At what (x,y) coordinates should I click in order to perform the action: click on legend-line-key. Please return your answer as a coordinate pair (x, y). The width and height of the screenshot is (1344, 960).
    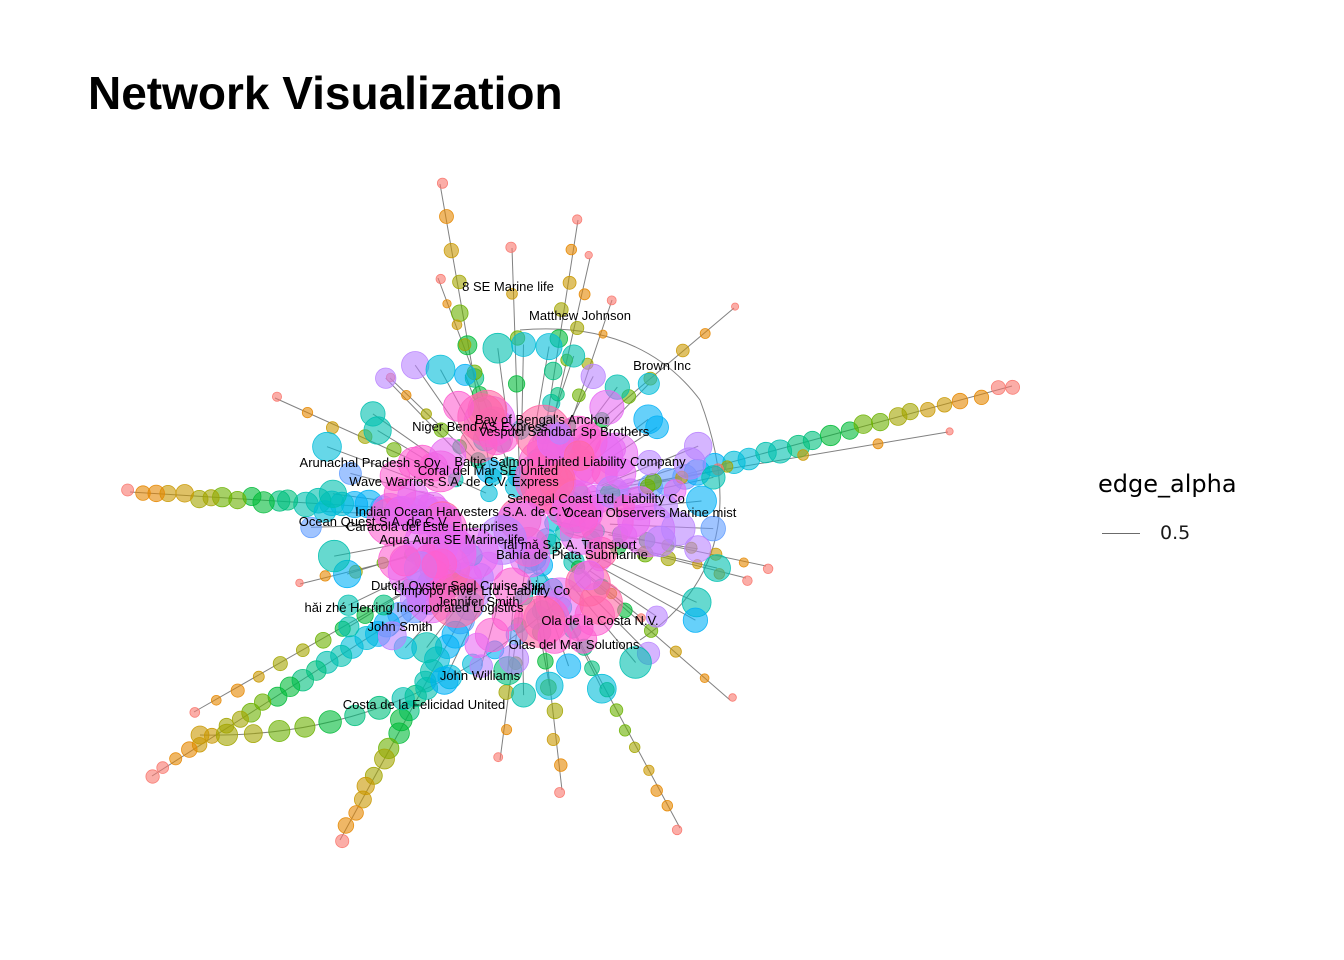
    Looking at the image, I should click on (1121, 533).